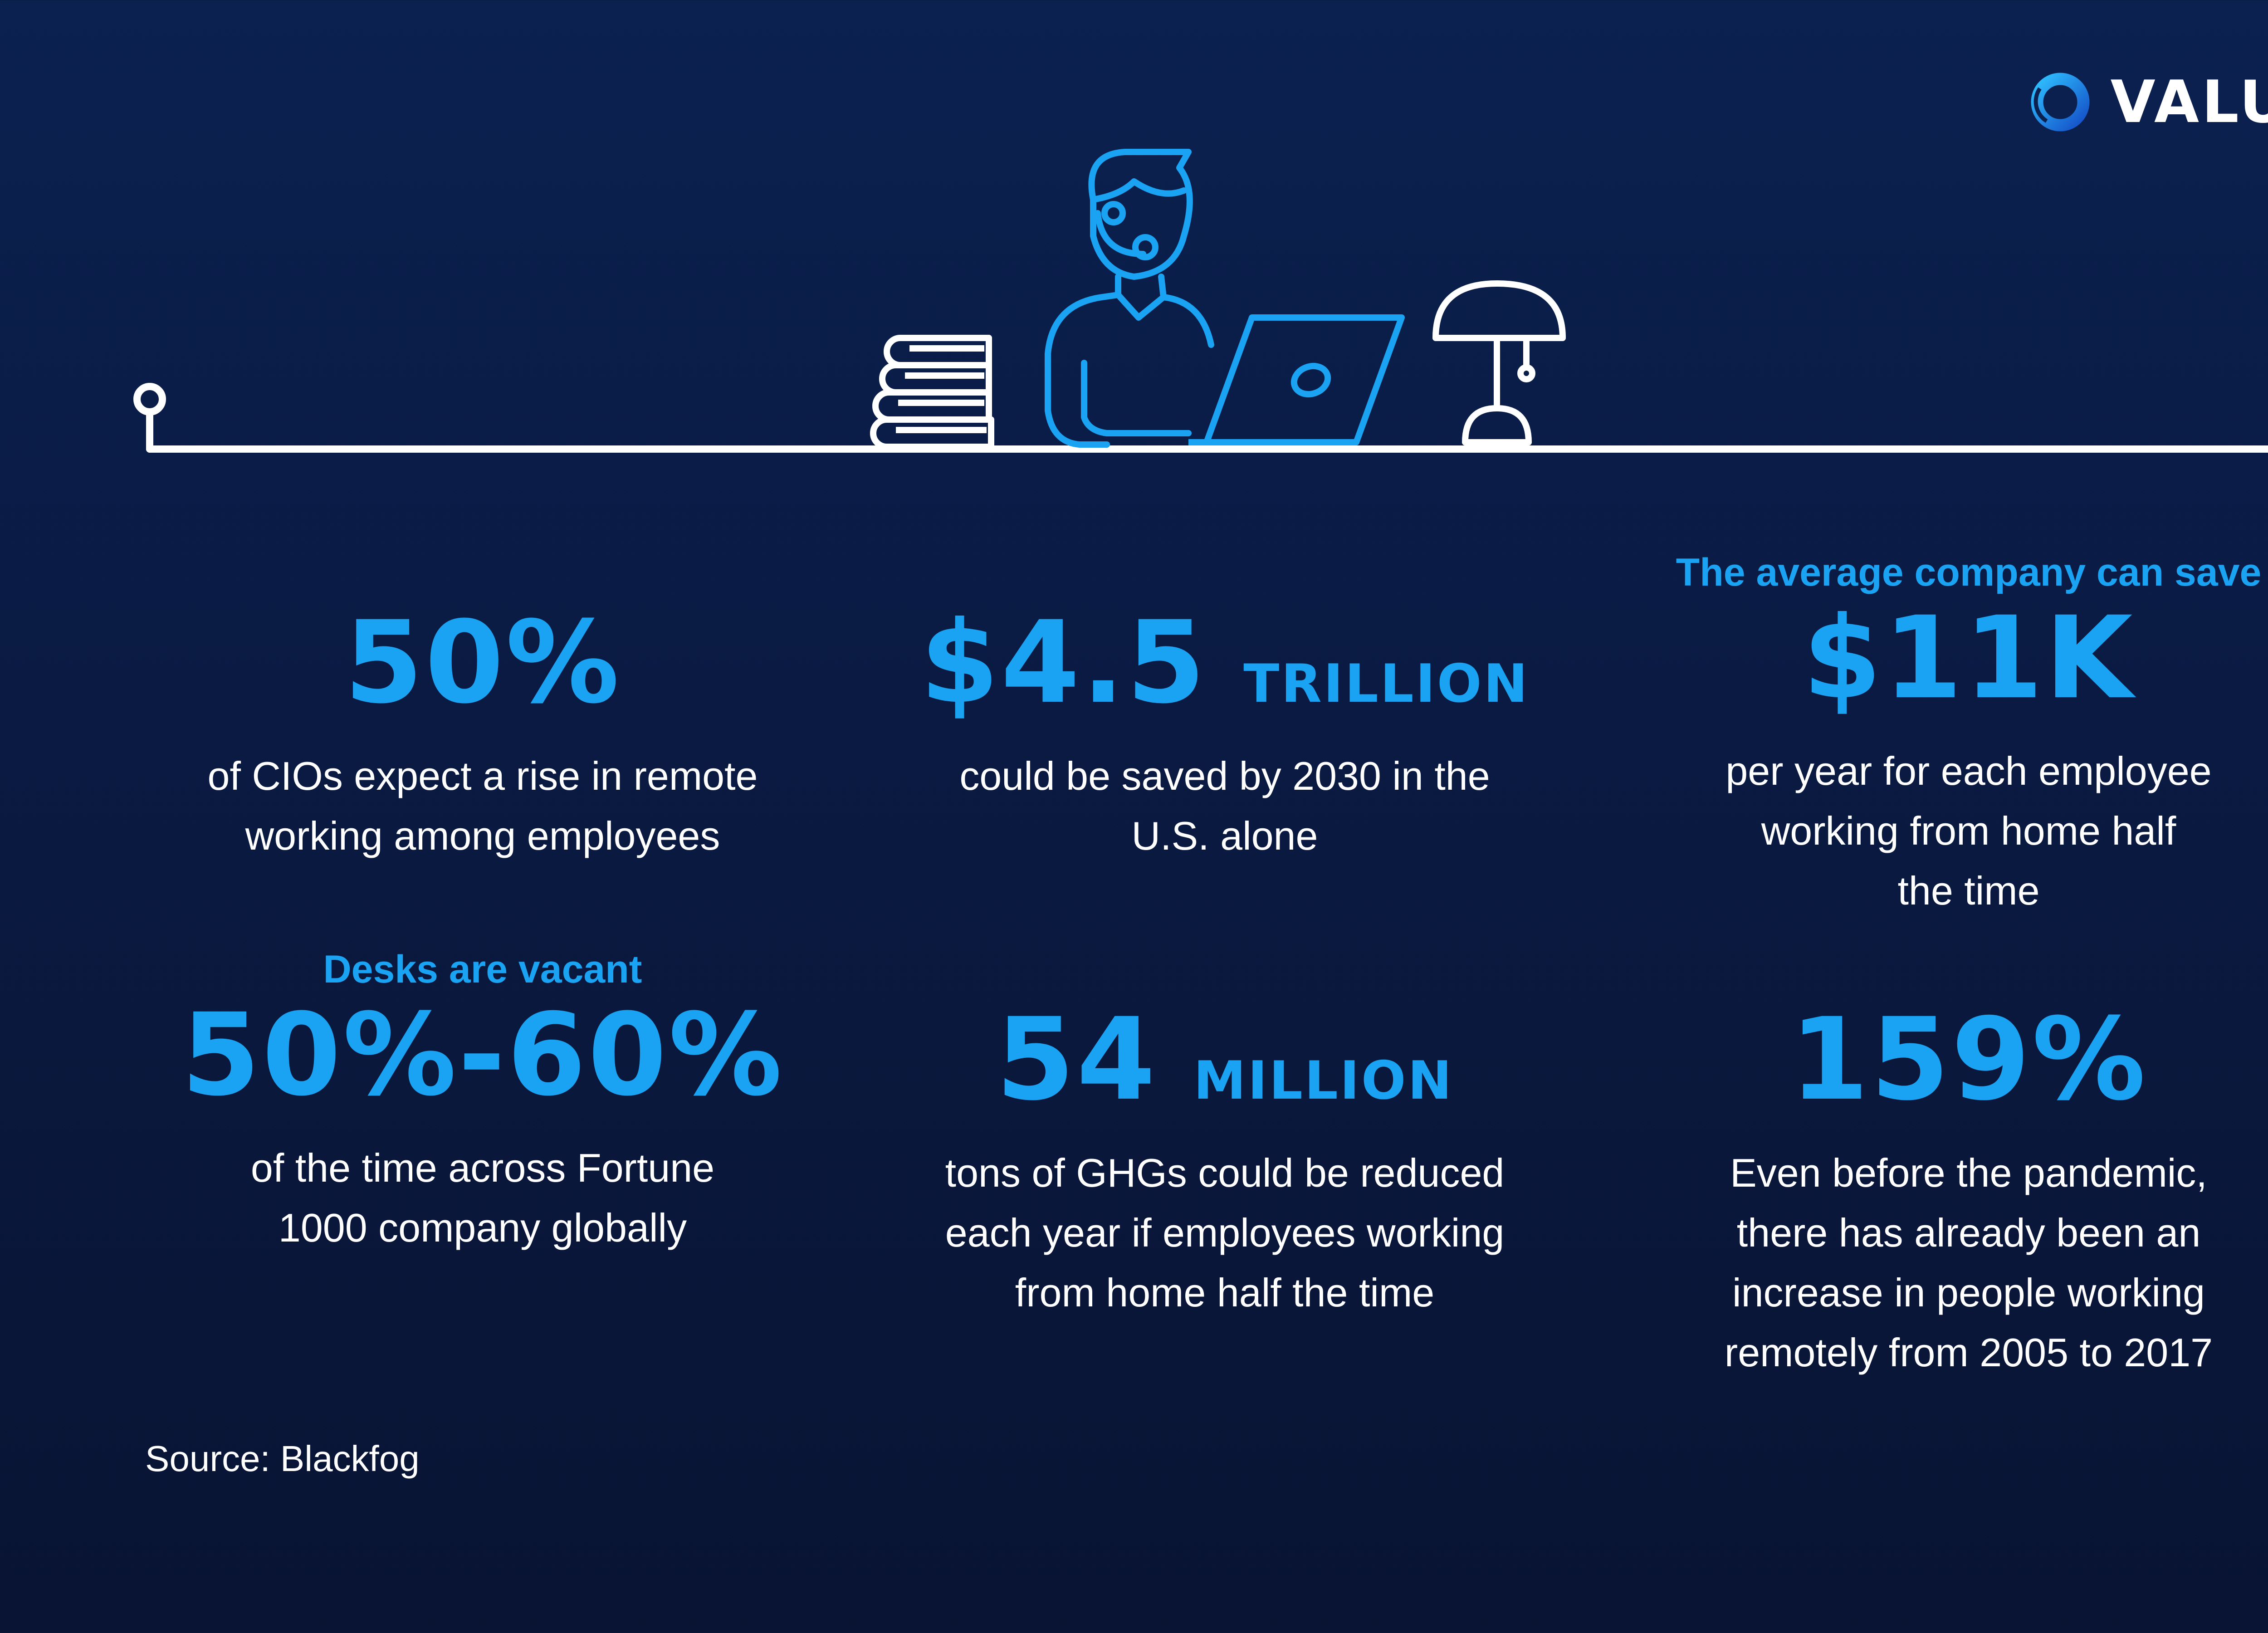 This screenshot has height=1633, width=2268. I want to click on desc-line: tons of GHGs could be reduced, so click(1225, 1172).